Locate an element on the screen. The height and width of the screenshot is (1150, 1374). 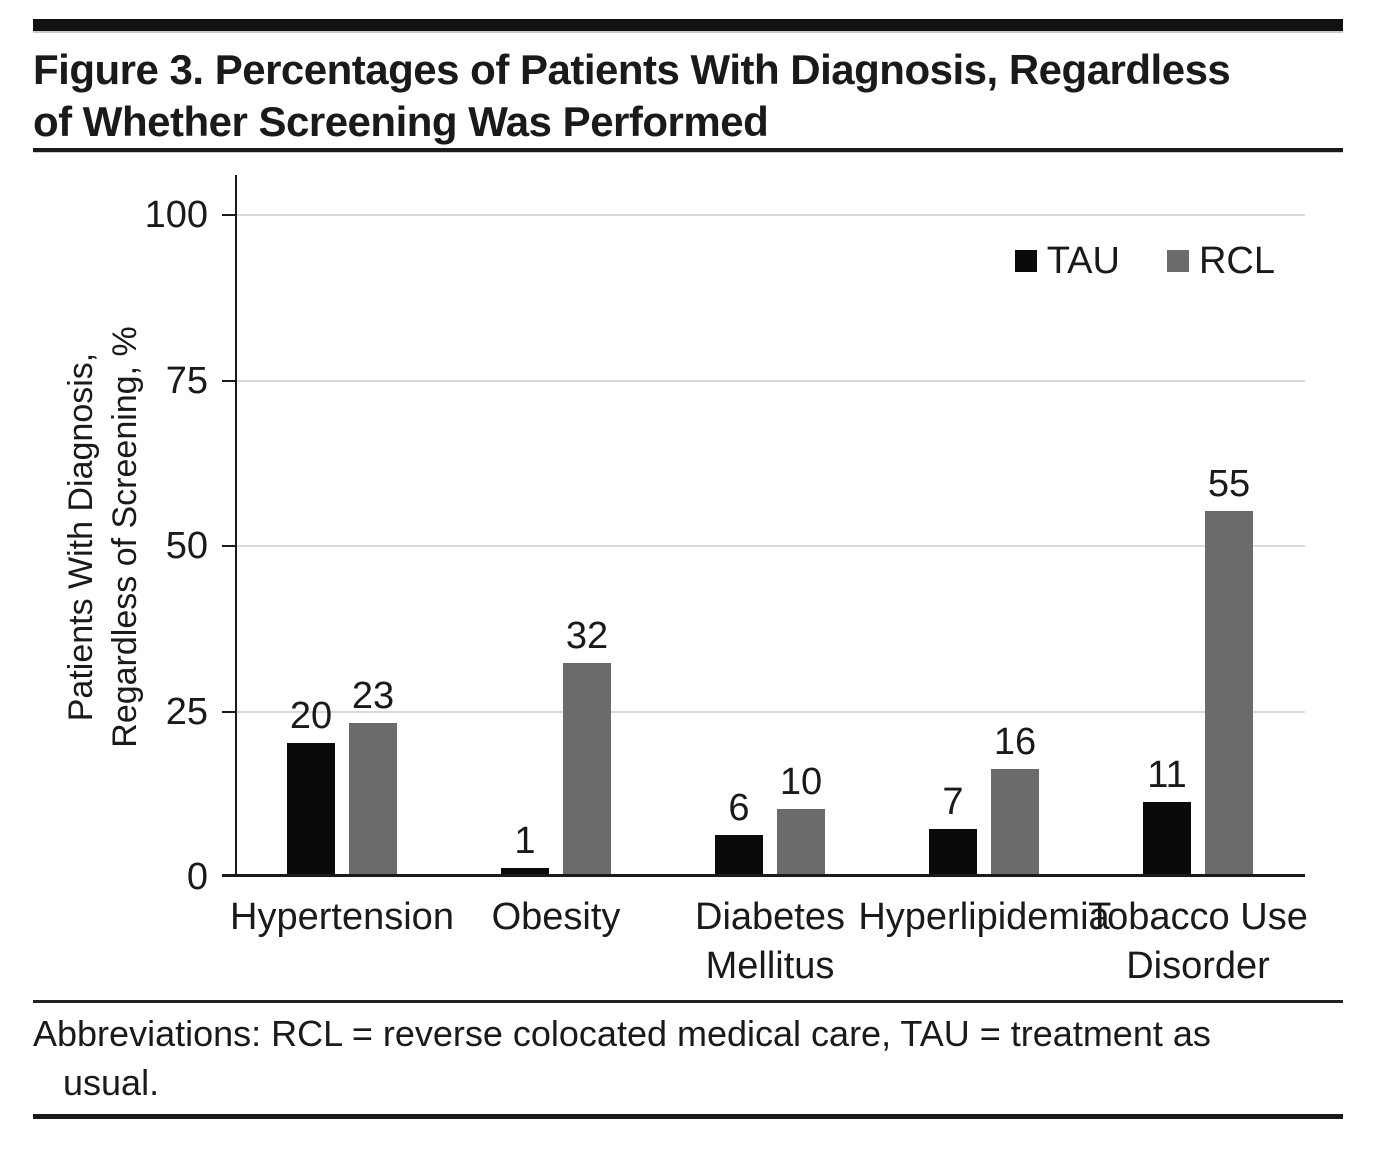
bar-tau-hyperlipidemia is located at coordinates (953, 851).